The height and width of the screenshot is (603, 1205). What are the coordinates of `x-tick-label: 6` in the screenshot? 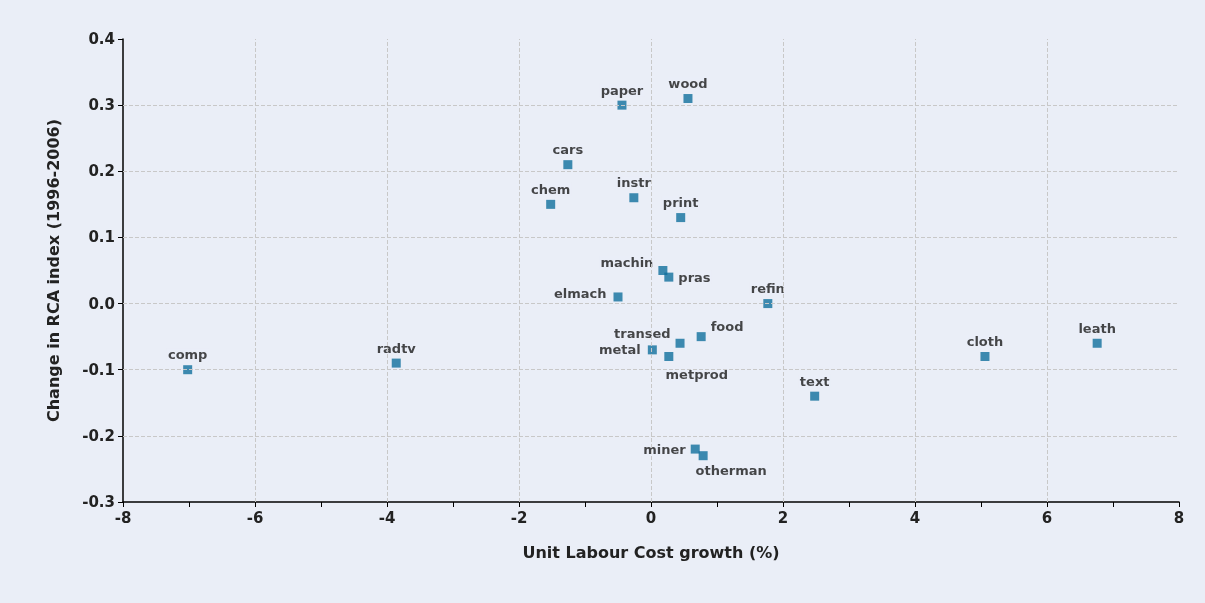 It's located at (1047, 517).